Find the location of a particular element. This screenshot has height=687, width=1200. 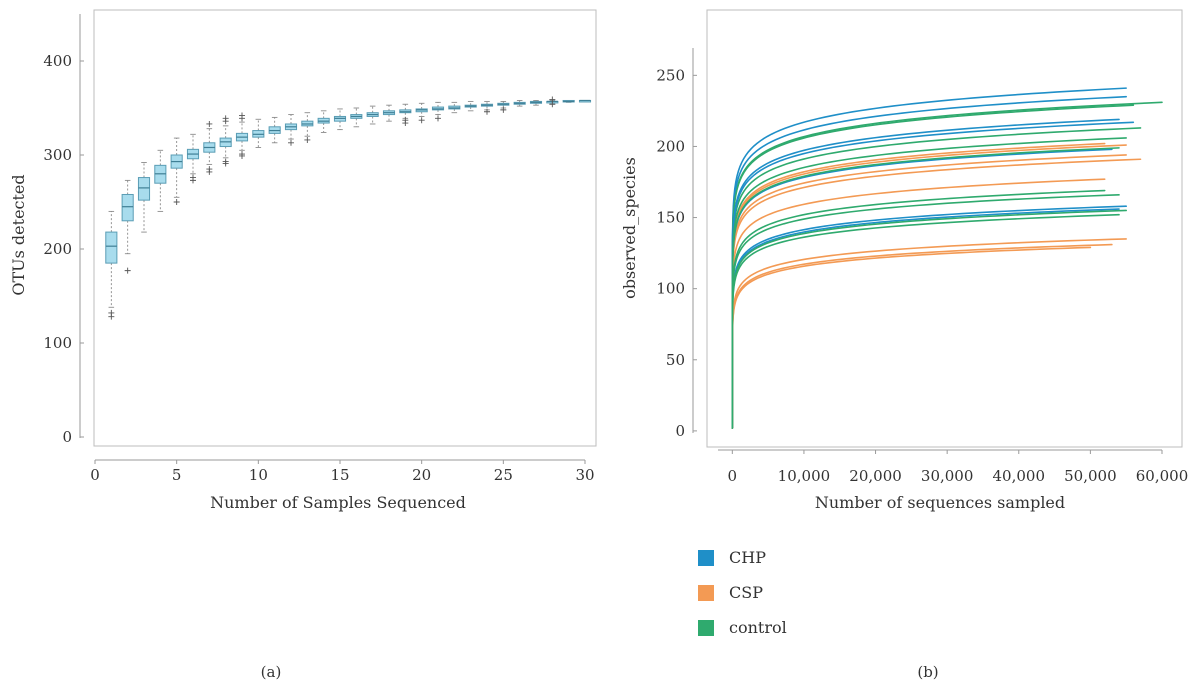

panel-b-x-ticks: 0 10,000 20,000 30,000 40,000 50,000 60,000 is located at coordinates (958, 467).